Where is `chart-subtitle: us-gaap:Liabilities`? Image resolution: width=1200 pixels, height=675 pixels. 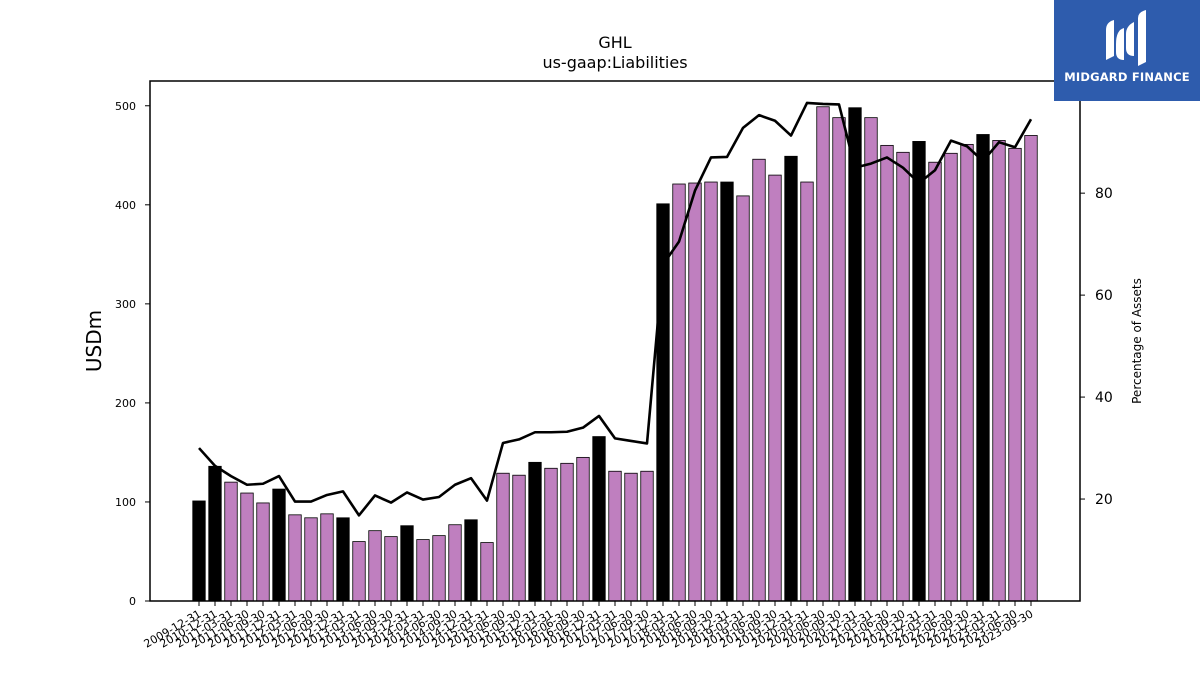 chart-subtitle: us-gaap:Liabilities is located at coordinates (614, 62).